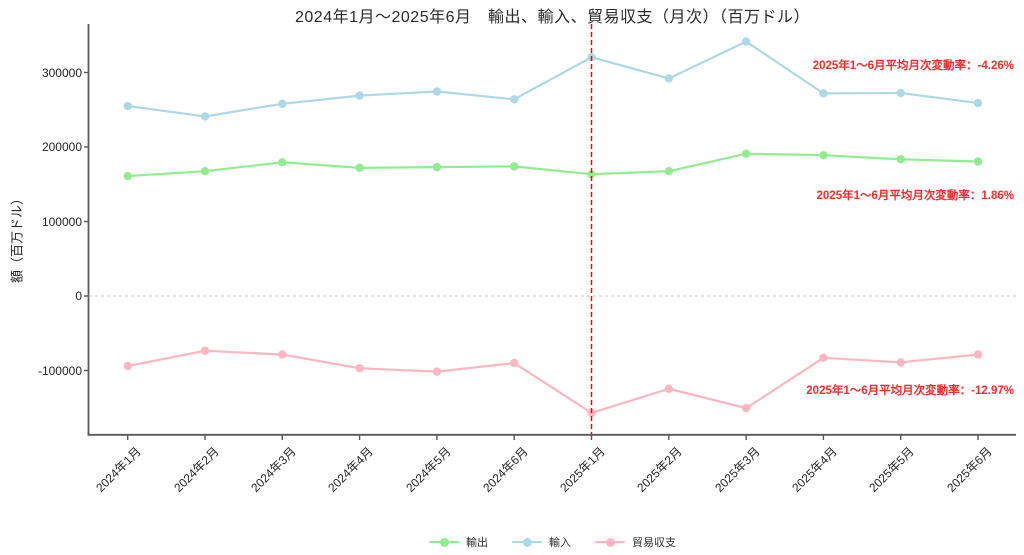  What do you see at coordinates (553, 79) in the screenshot?
I see `series-line-輸入` at bounding box center [553, 79].